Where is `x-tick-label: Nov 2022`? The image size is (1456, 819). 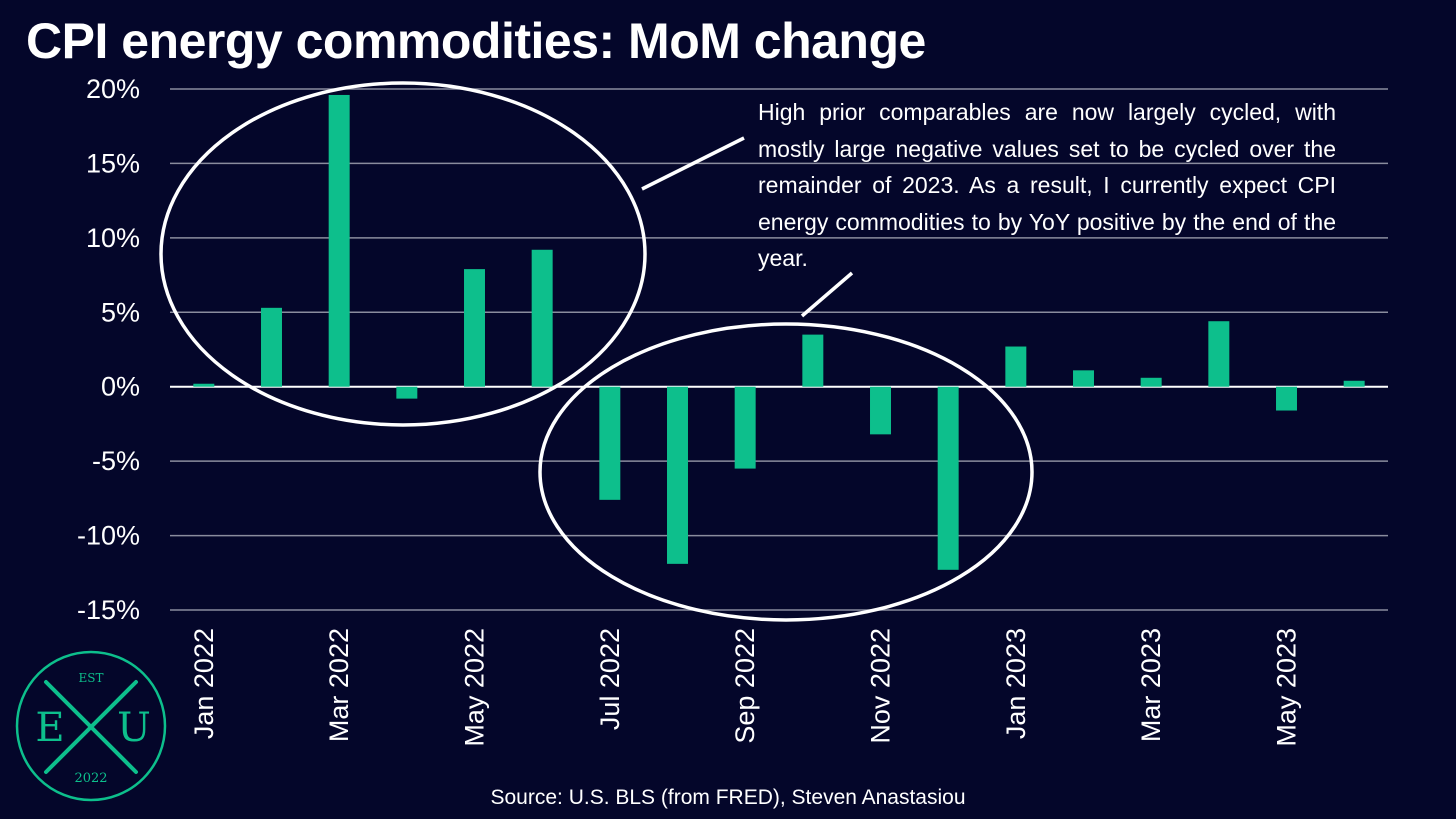
x-tick-label: Nov 2022 is located at coordinates (881, 686).